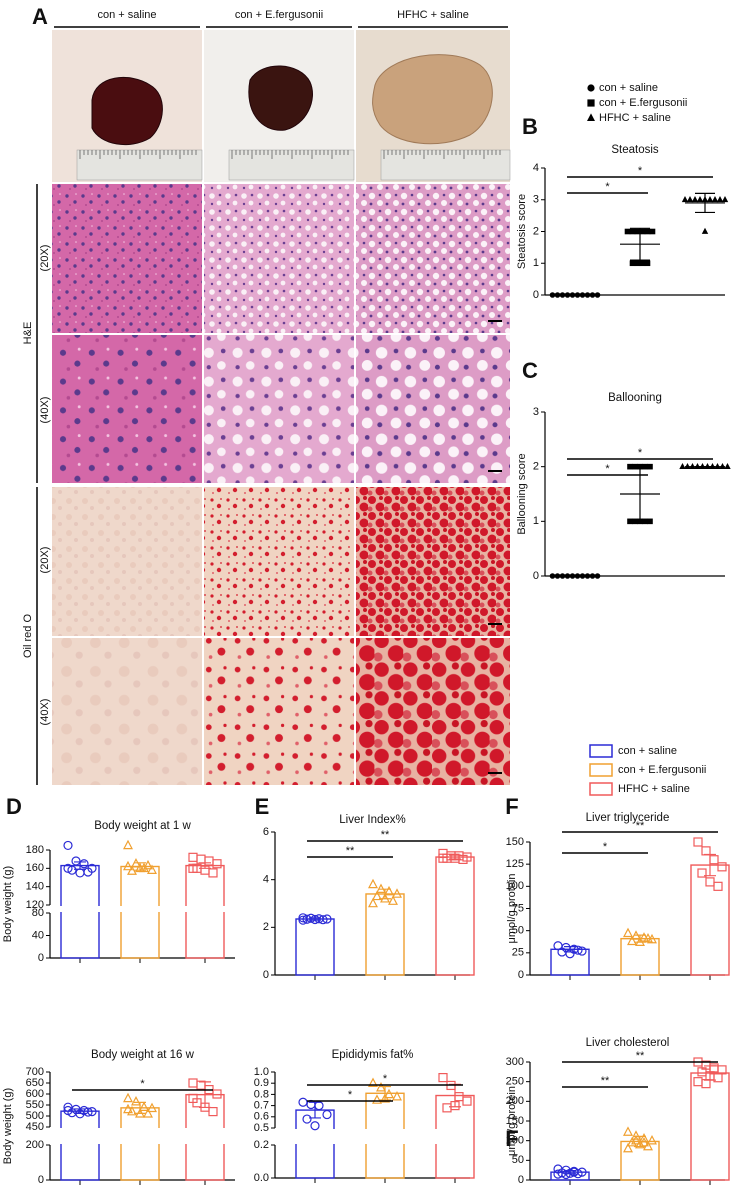 This screenshot has width=748, height=1192. What do you see at coordinates (635, 398) in the screenshot?
I see `chart-title: Ballooning` at bounding box center [635, 398].